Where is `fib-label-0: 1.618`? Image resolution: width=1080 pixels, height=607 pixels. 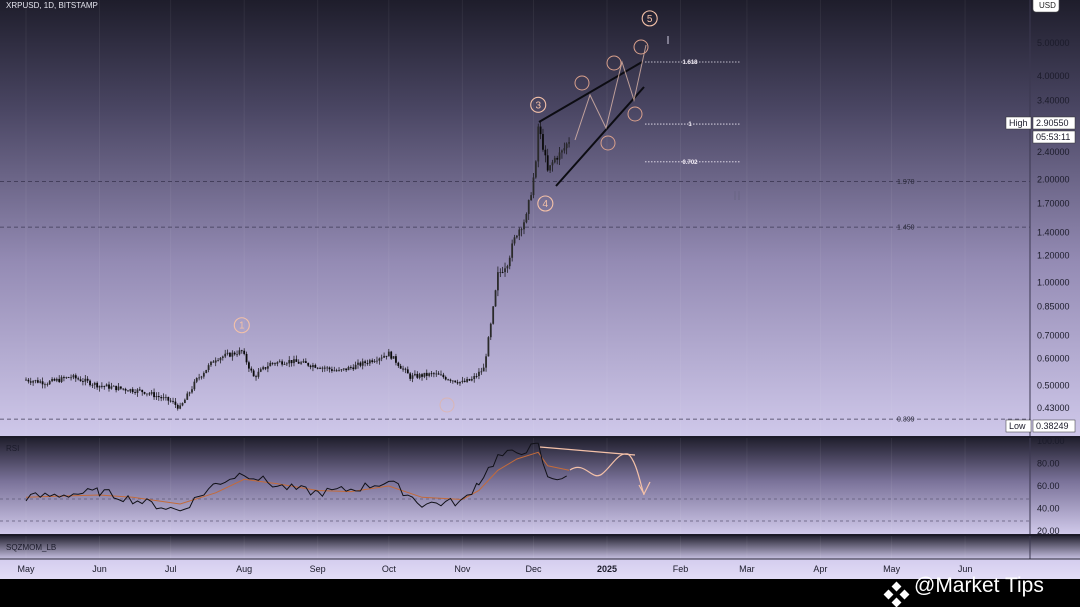 fib-label-0: 1.618 is located at coordinates (690, 63).